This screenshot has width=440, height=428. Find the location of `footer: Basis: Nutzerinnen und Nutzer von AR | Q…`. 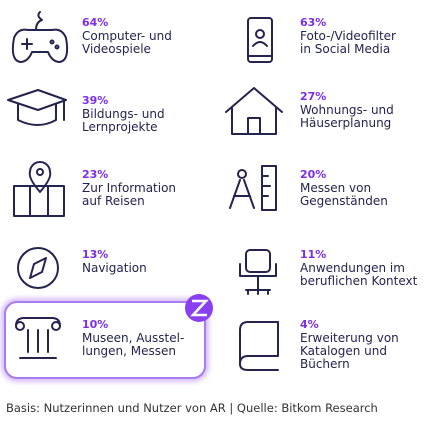

footer: Basis: Nutzerinnen und Nutzer von AR | Q… is located at coordinates (192, 408).